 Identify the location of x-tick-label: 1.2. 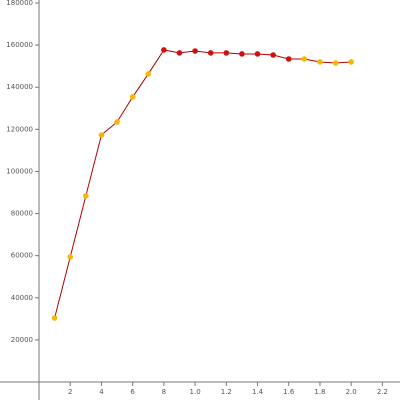
(226, 392).